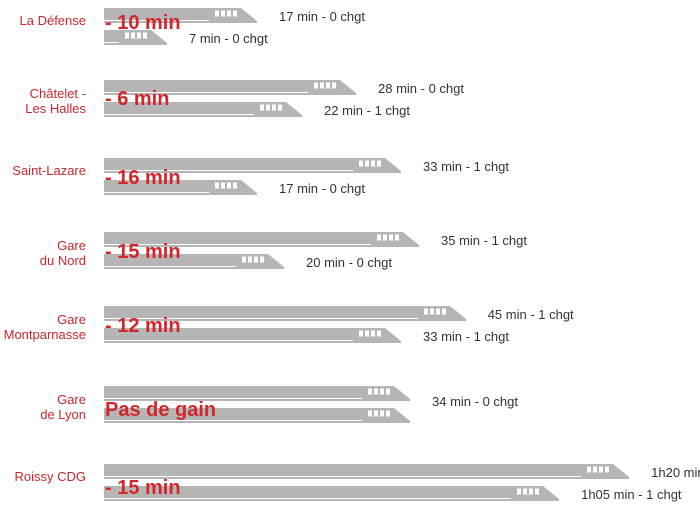 The width and height of the screenshot is (700, 508). I want to click on time-gain-label: - 6 min, so click(137, 99).